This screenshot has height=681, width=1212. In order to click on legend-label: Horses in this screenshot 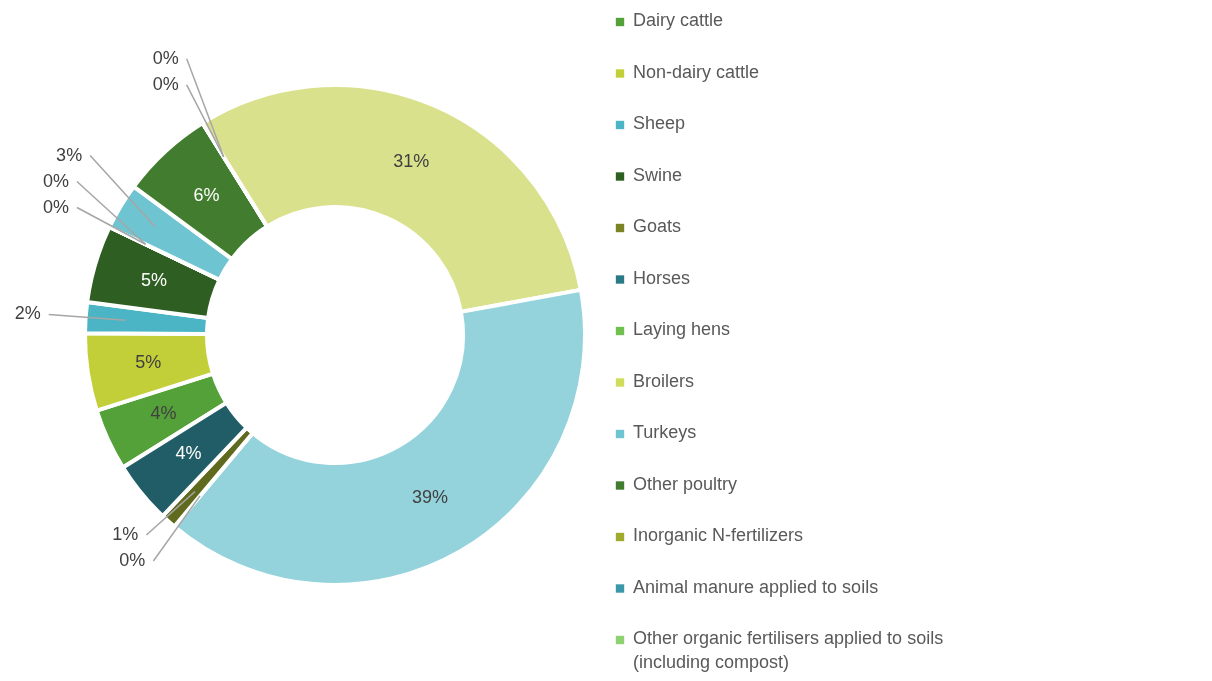, I will do `click(662, 277)`.